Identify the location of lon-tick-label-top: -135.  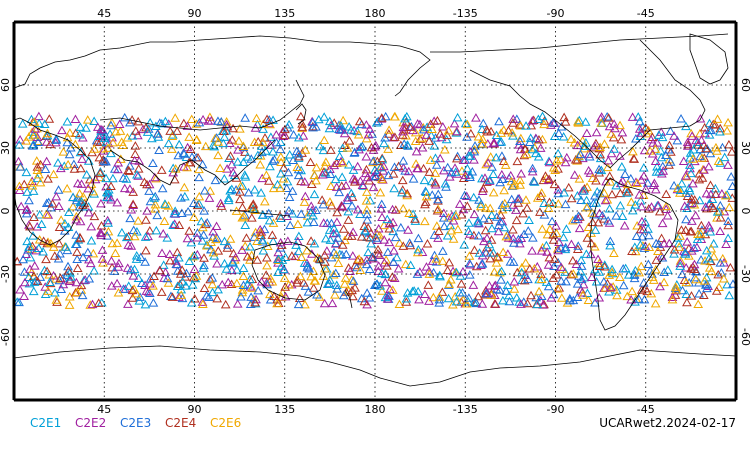
(465, 13).